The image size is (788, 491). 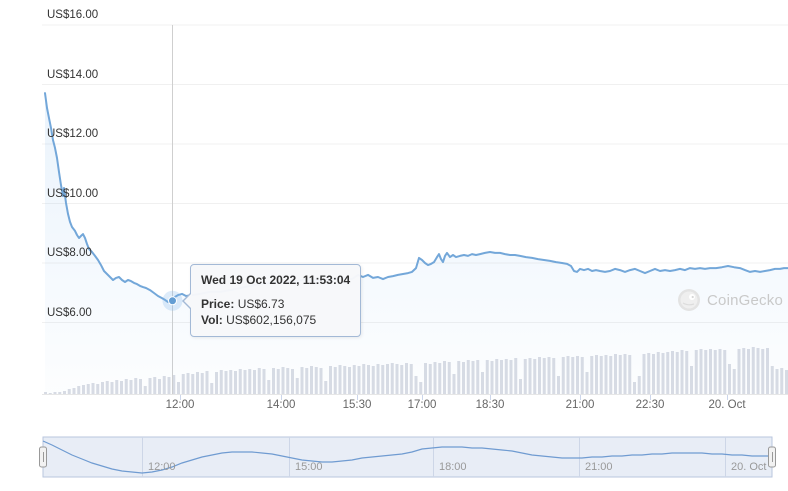 What do you see at coordinates (162, 467) in the screenshot?
I see `navigator-axis-label: 12:00` at bounding box center [162, 467].